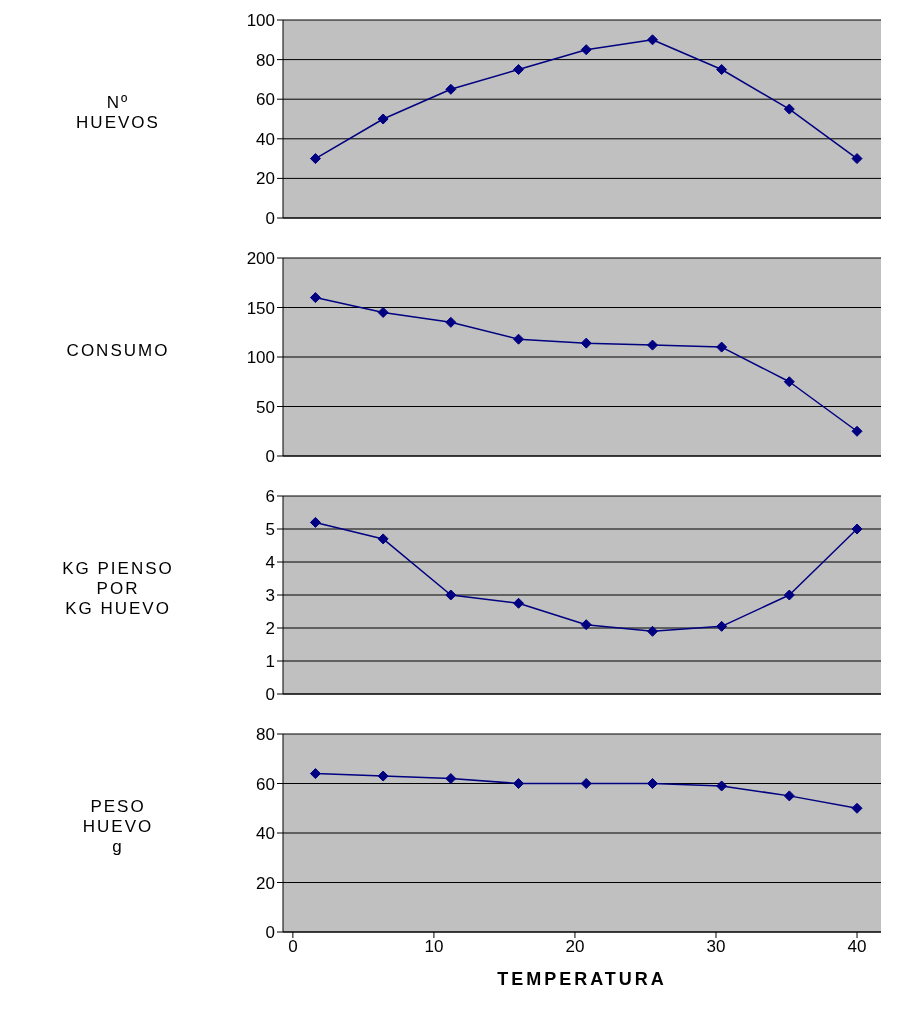  Describe the element at coordinates (270, 497) in the screenshot. I see `y-tick-label: 6` at that location.